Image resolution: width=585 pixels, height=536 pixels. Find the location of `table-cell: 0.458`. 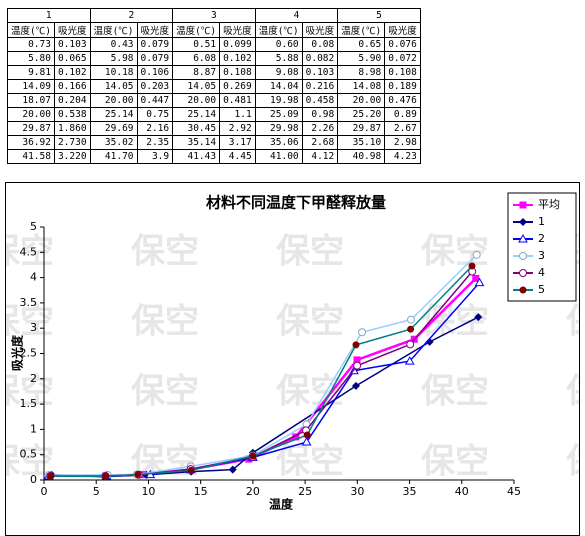

table-cell: 0.458 is located at coordinates (320, 100).